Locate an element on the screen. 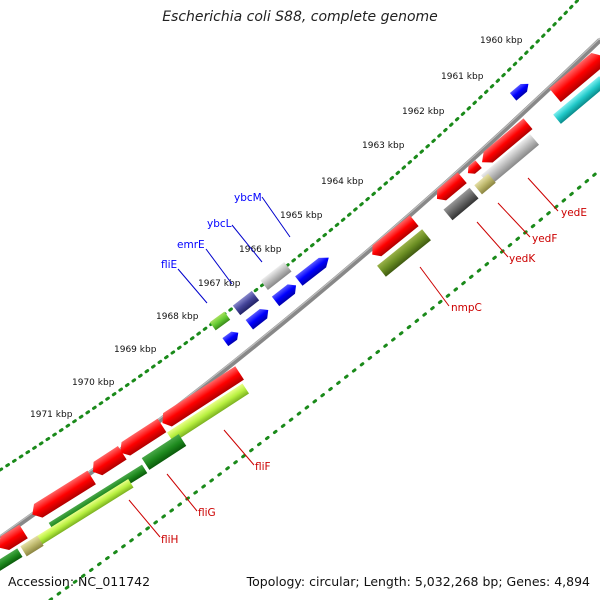  tick-label: 1962 kbp is located at coordinates (423, 112).